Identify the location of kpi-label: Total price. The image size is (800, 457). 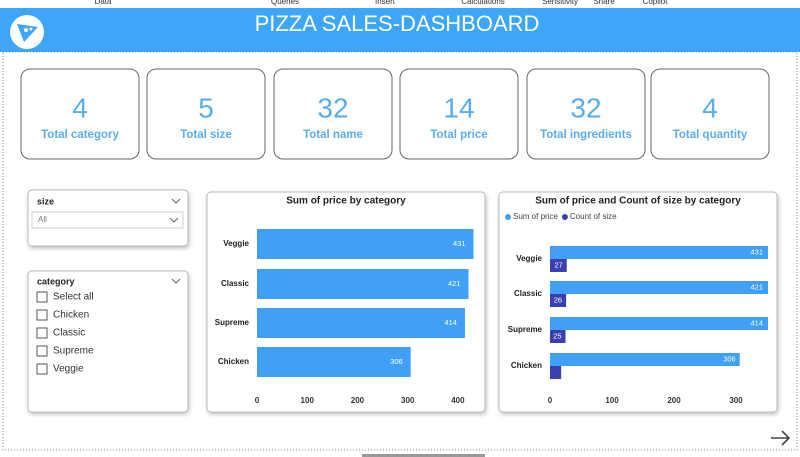
(458, 135).